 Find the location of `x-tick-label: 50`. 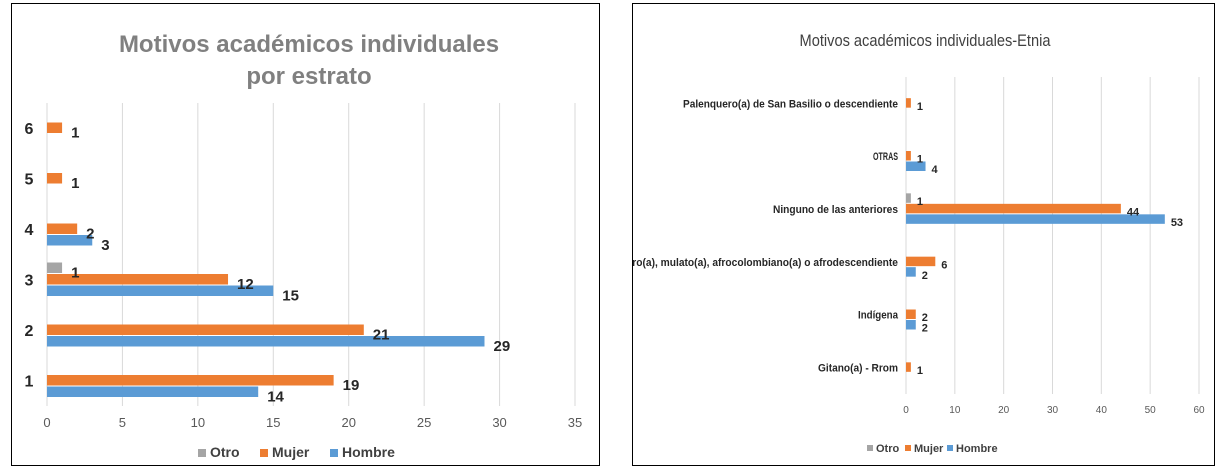

x-tick-label: 50 is located at coordinates (1151, 410).